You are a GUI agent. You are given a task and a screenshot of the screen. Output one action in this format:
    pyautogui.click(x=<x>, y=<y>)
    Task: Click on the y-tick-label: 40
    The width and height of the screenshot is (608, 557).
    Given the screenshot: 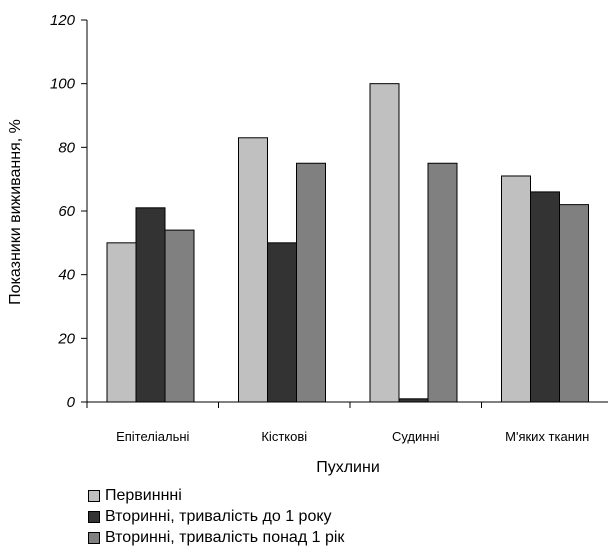 What is the action you would take?
    pyautogui.click(x=66, y=275)
    